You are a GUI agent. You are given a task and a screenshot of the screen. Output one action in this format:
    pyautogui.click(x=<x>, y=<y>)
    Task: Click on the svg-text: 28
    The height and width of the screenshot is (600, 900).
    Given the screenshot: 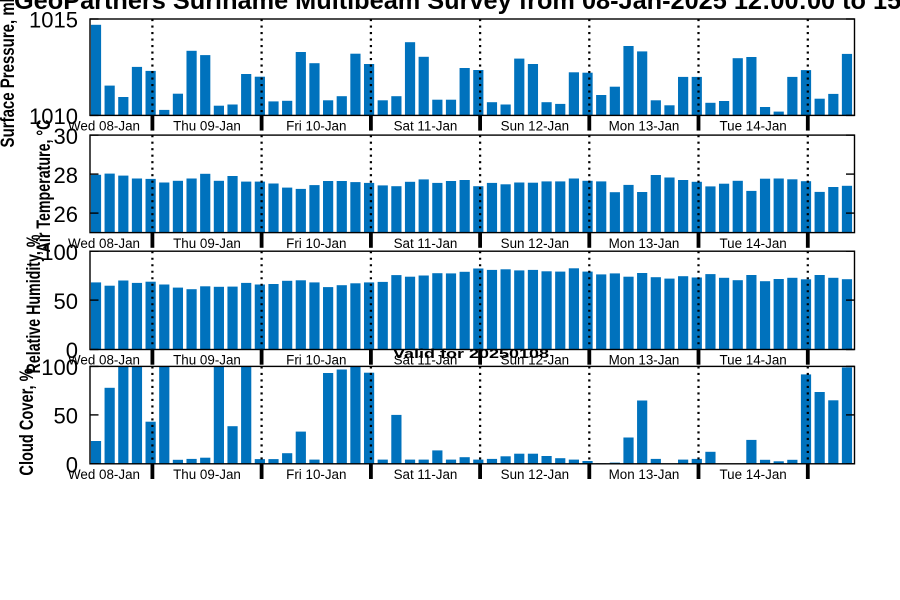 What is the action you would take?
    pyautogui.click(x=66, y=175)
    